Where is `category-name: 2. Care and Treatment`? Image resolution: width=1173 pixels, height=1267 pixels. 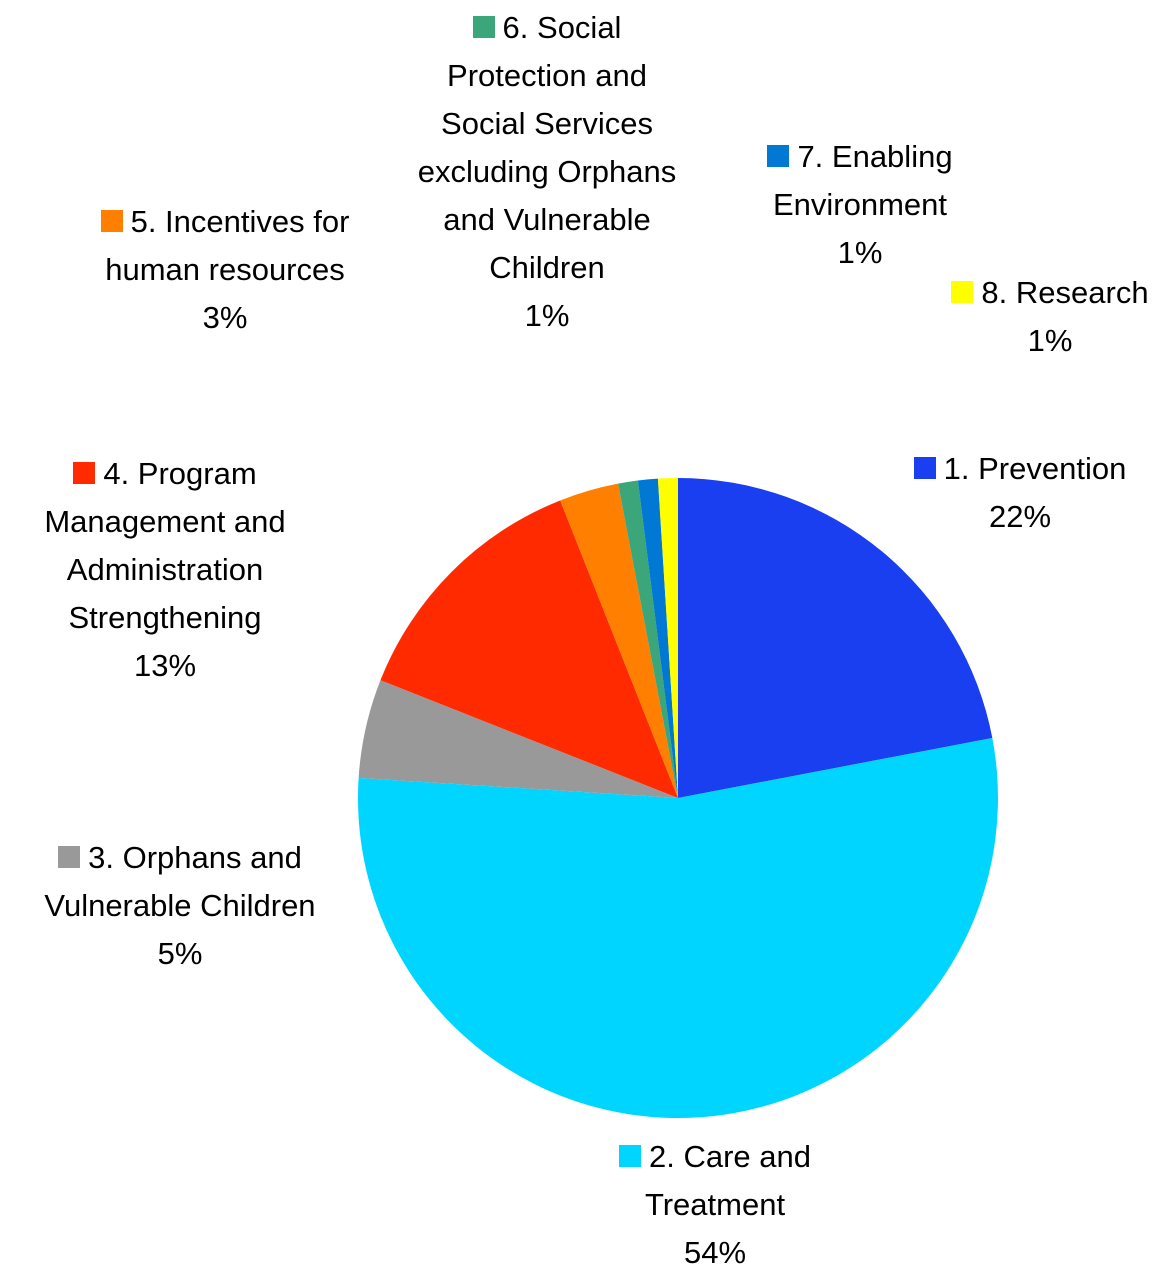
category-name: 2. Care and Treatment is located at coordinates (727, 1180).